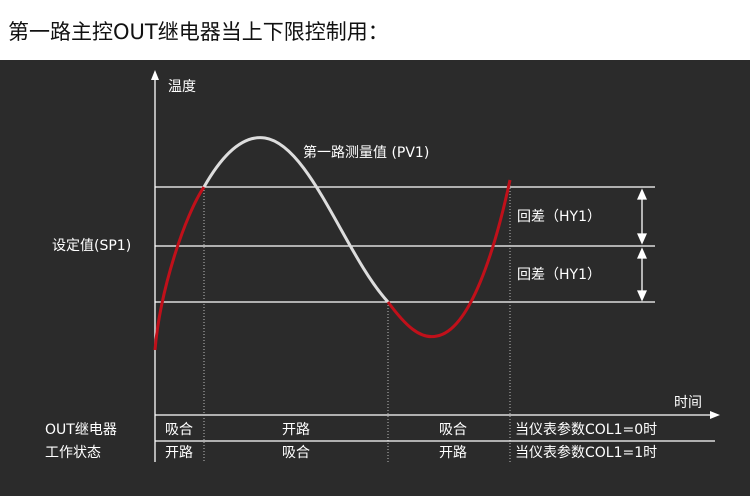 The height and width of the screenshot is (496, 750). Describe the element at coordinates (642, 245) in the screenshot. I see `hysteresis-arrows` at that location.